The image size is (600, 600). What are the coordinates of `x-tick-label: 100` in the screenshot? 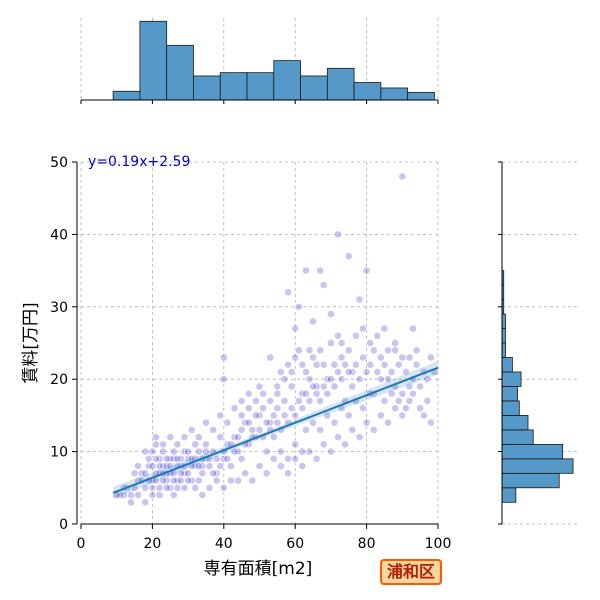 It's located at (438, 544).